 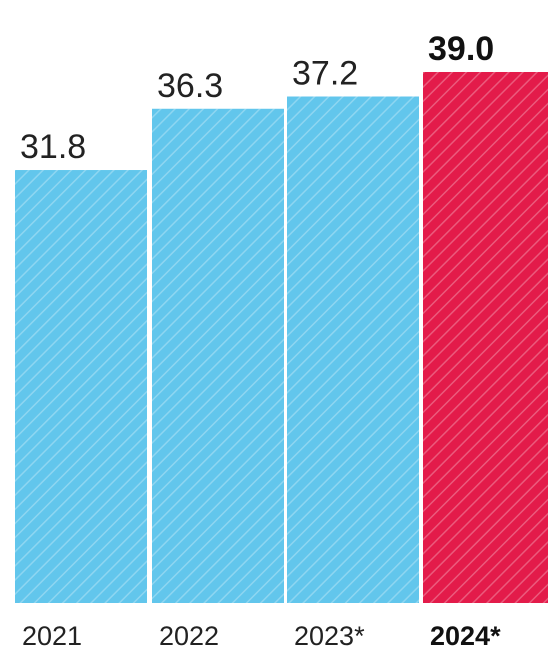 What do you see at coordinates (461, 49) in the screenshot?
I see `value-label-2024: 39.0` at bounding box center [461, 49].